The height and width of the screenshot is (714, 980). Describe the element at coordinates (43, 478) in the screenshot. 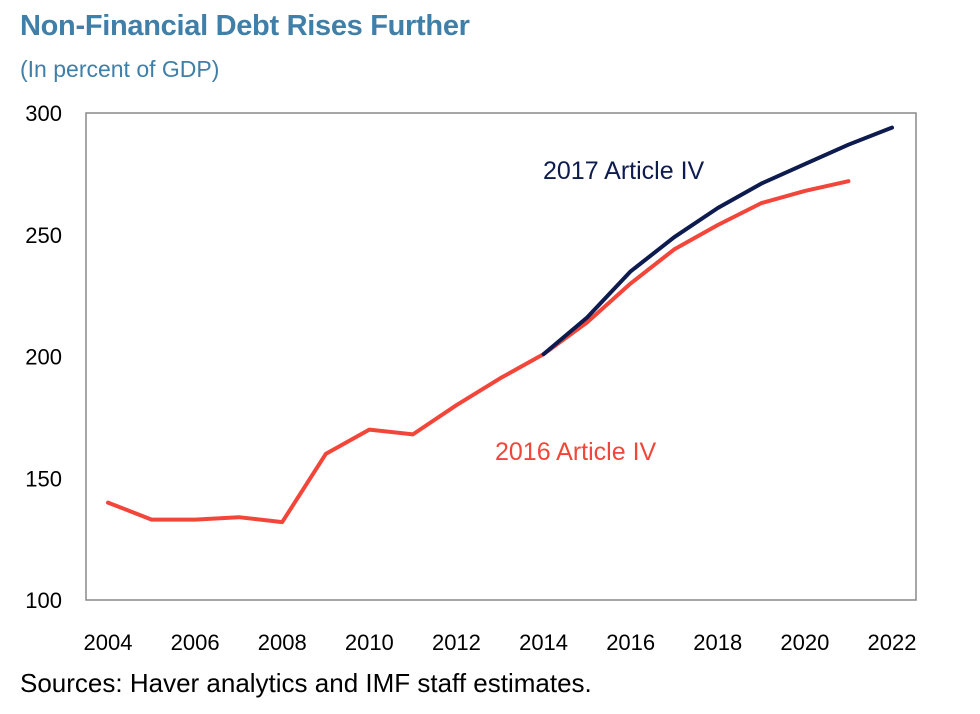

I see `y-tick-label: 150` at that location.